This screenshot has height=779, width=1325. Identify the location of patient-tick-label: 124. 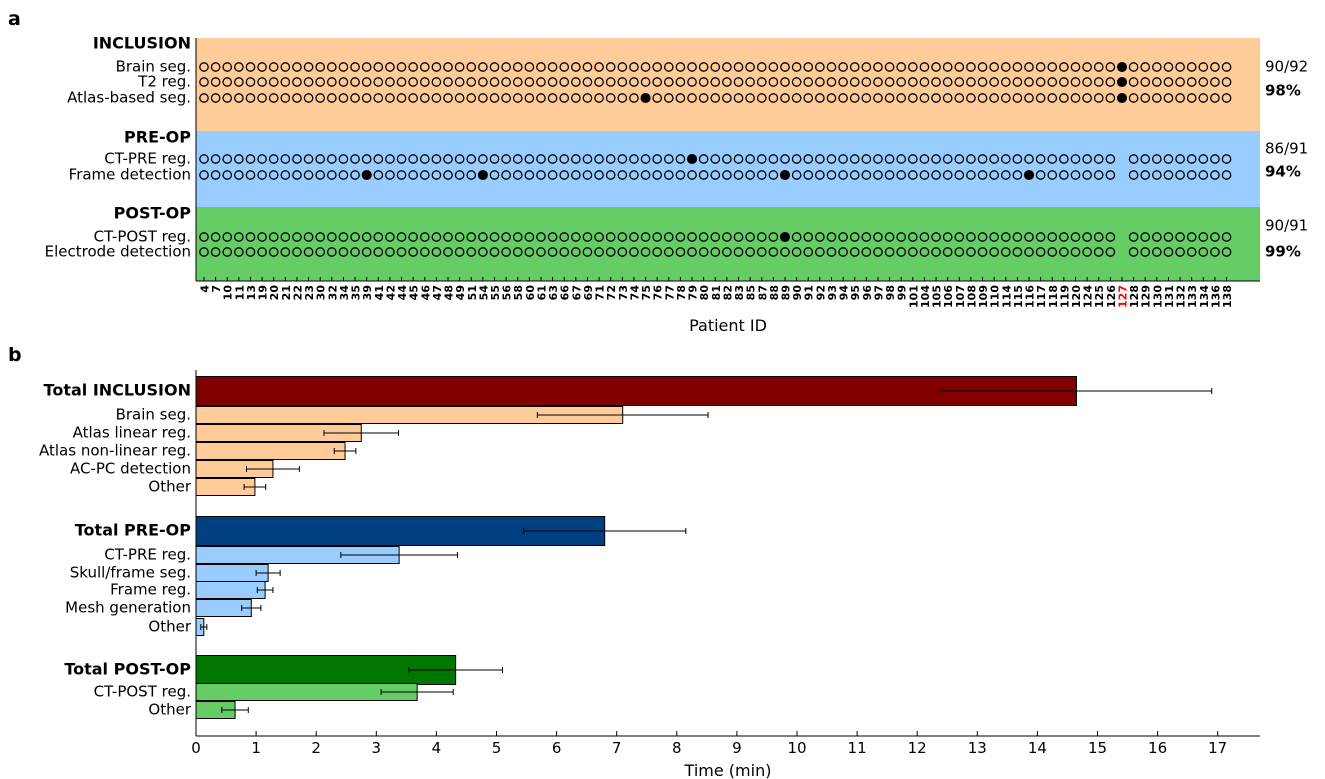
(1088, 296).